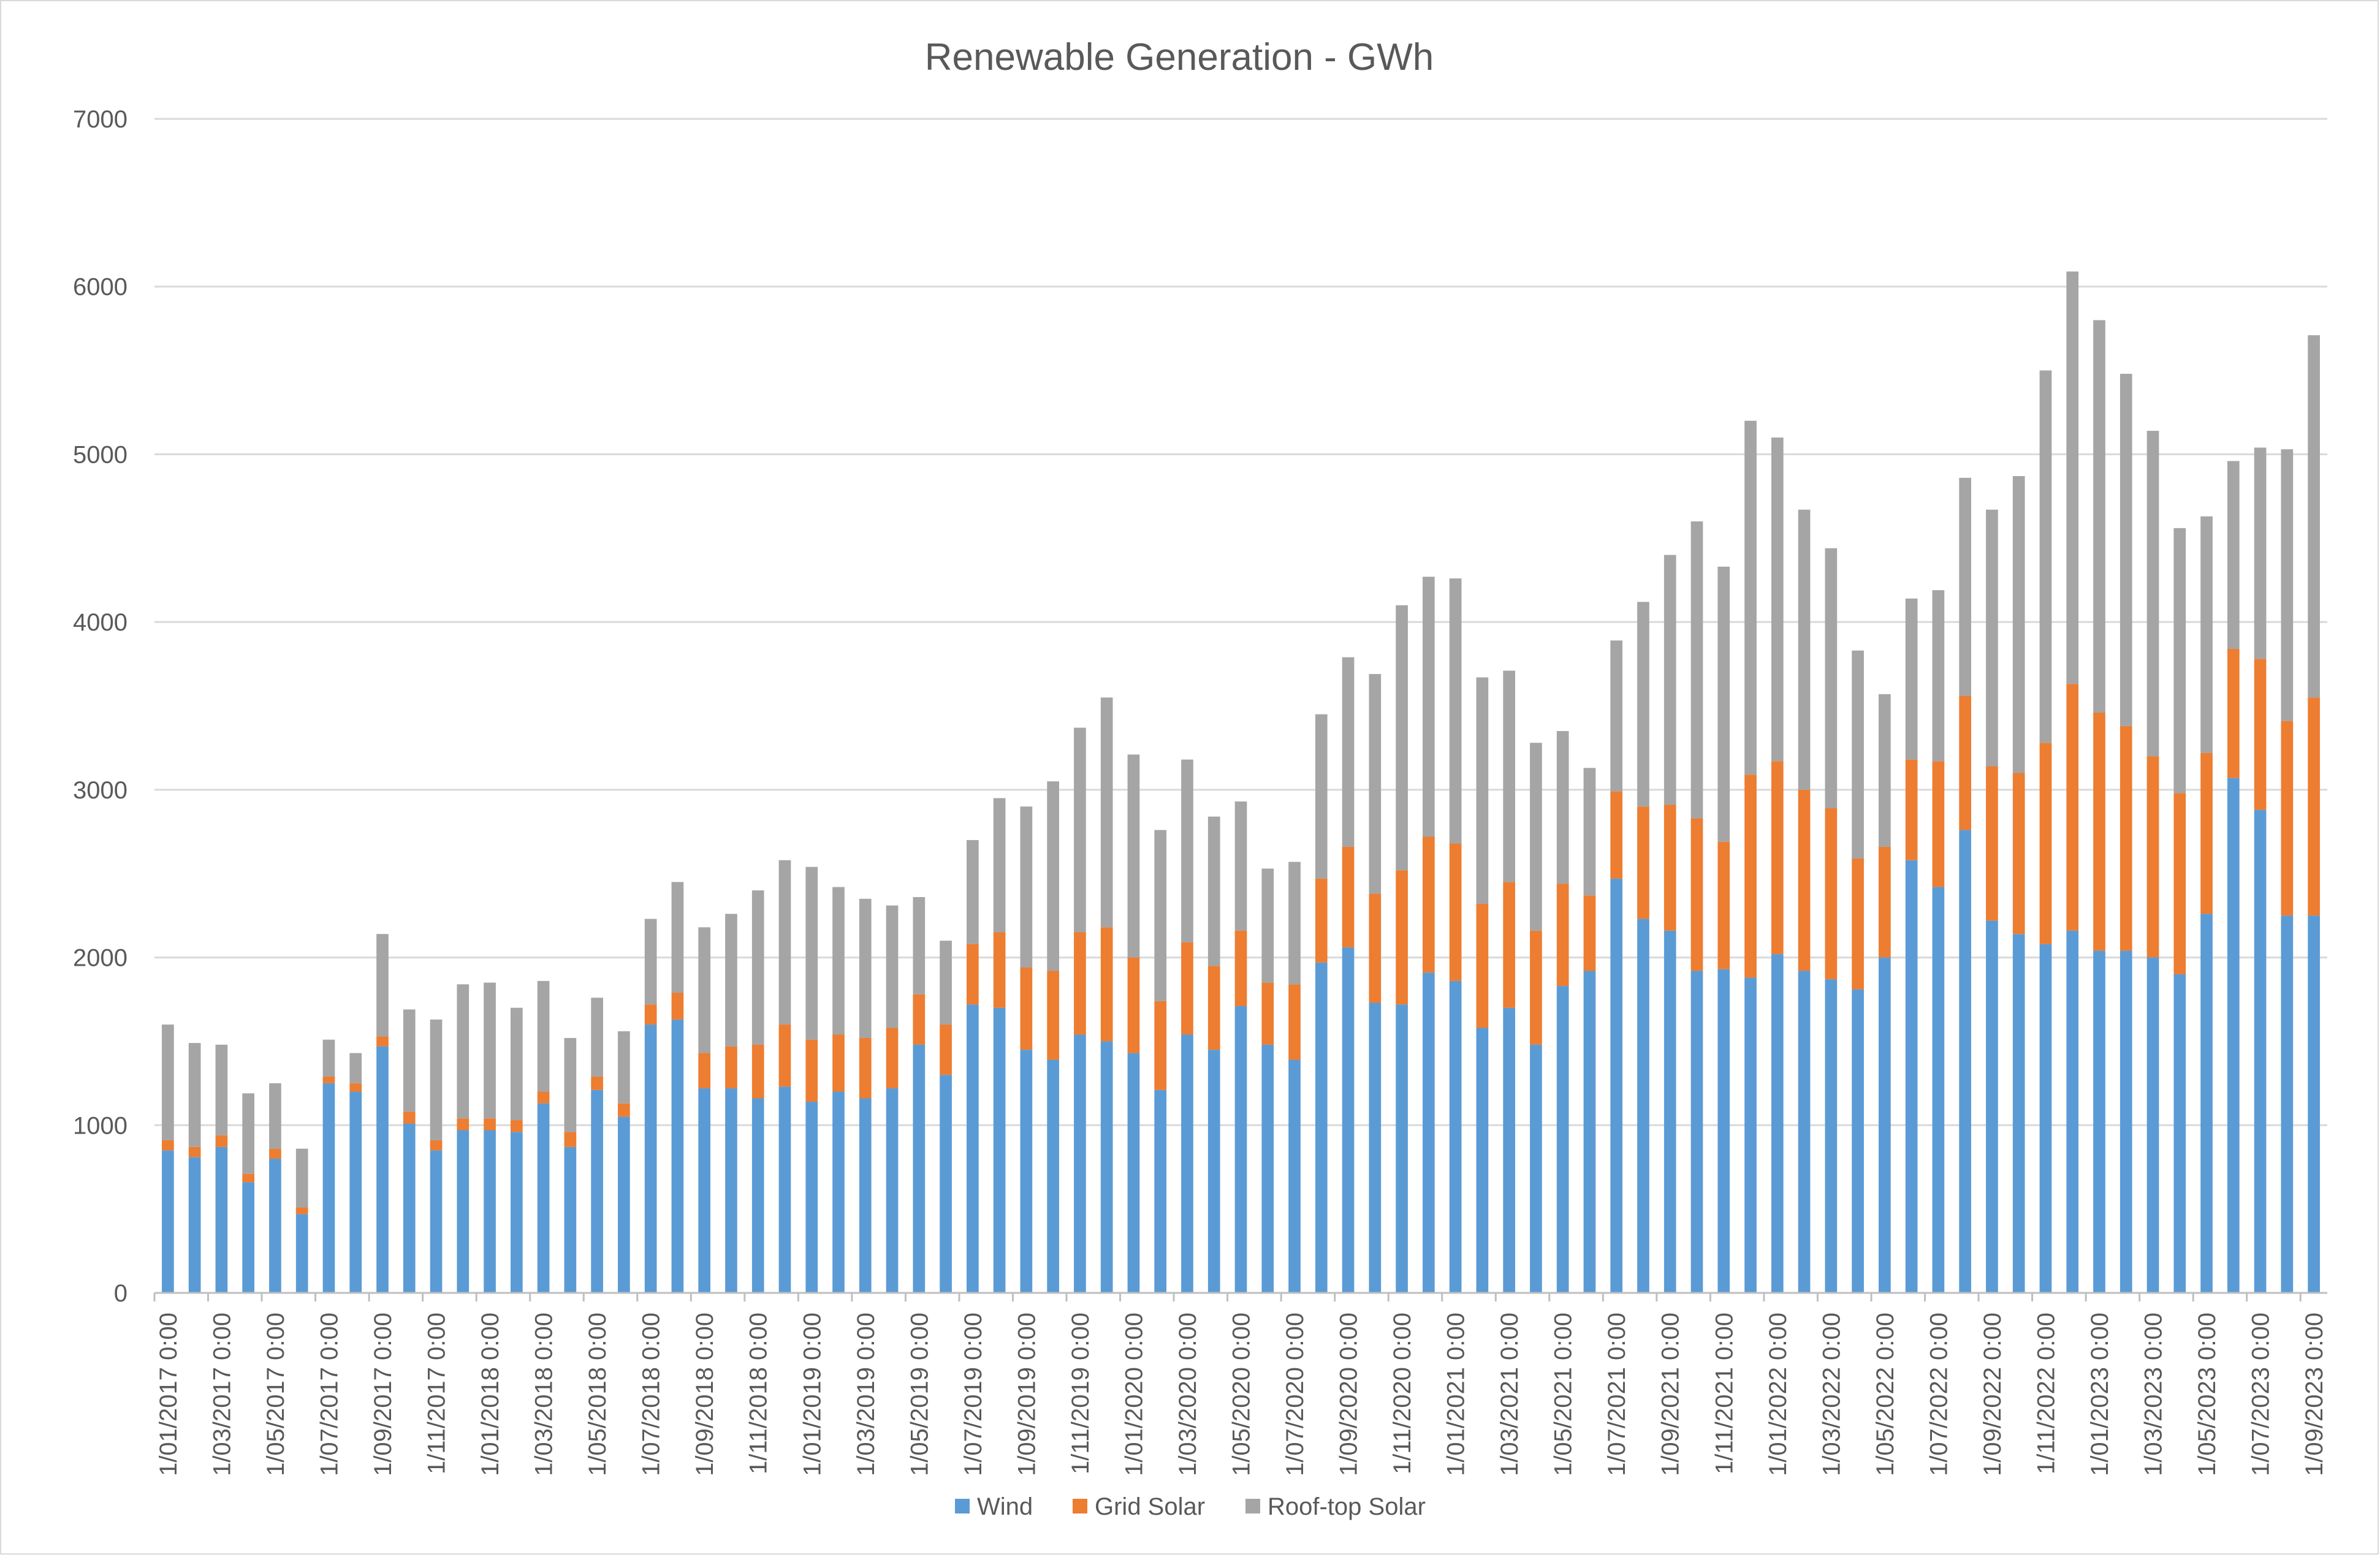 This screenshot has width=2380, height=1557. What do you see at coordinates (973, 1394) in the screenshot?
I see `x-tick-label: 1/07/2019 0:00` at bounding box center [973, 1394].